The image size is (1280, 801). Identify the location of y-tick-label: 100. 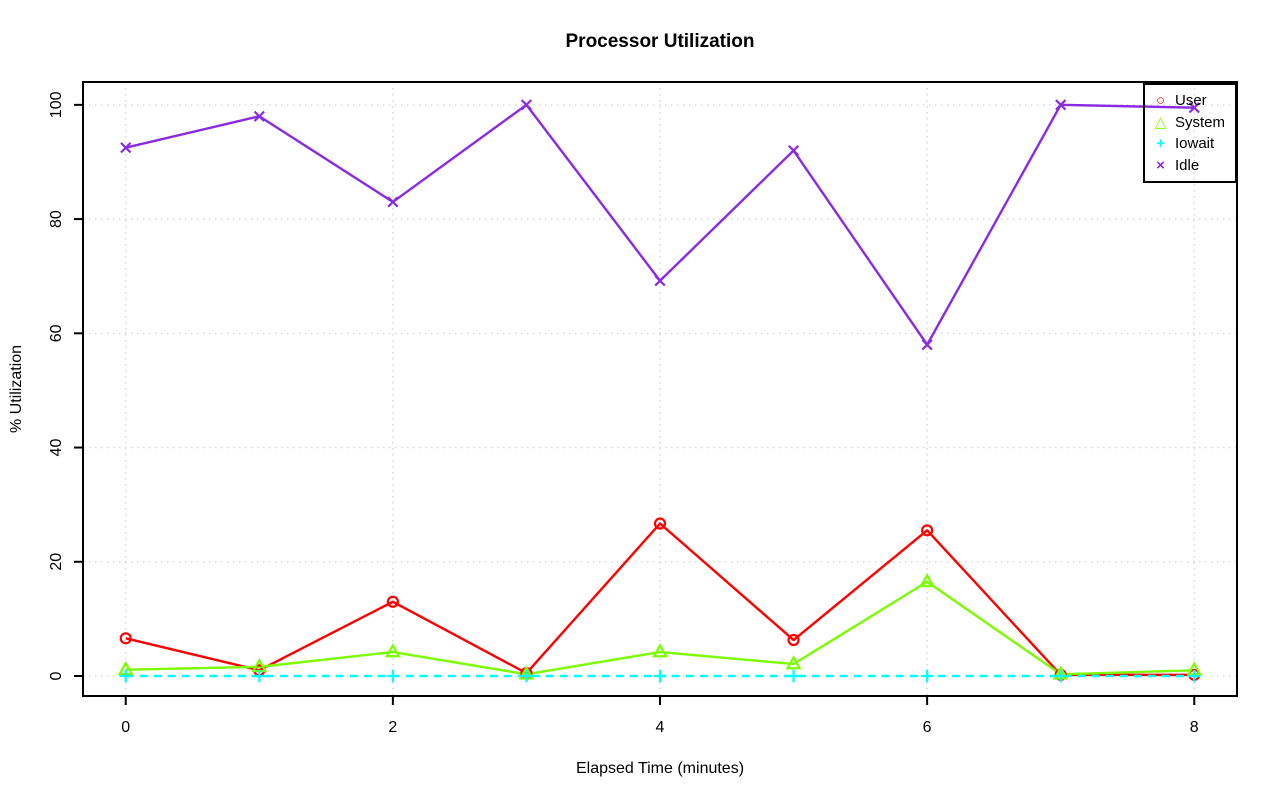
(56, 104).